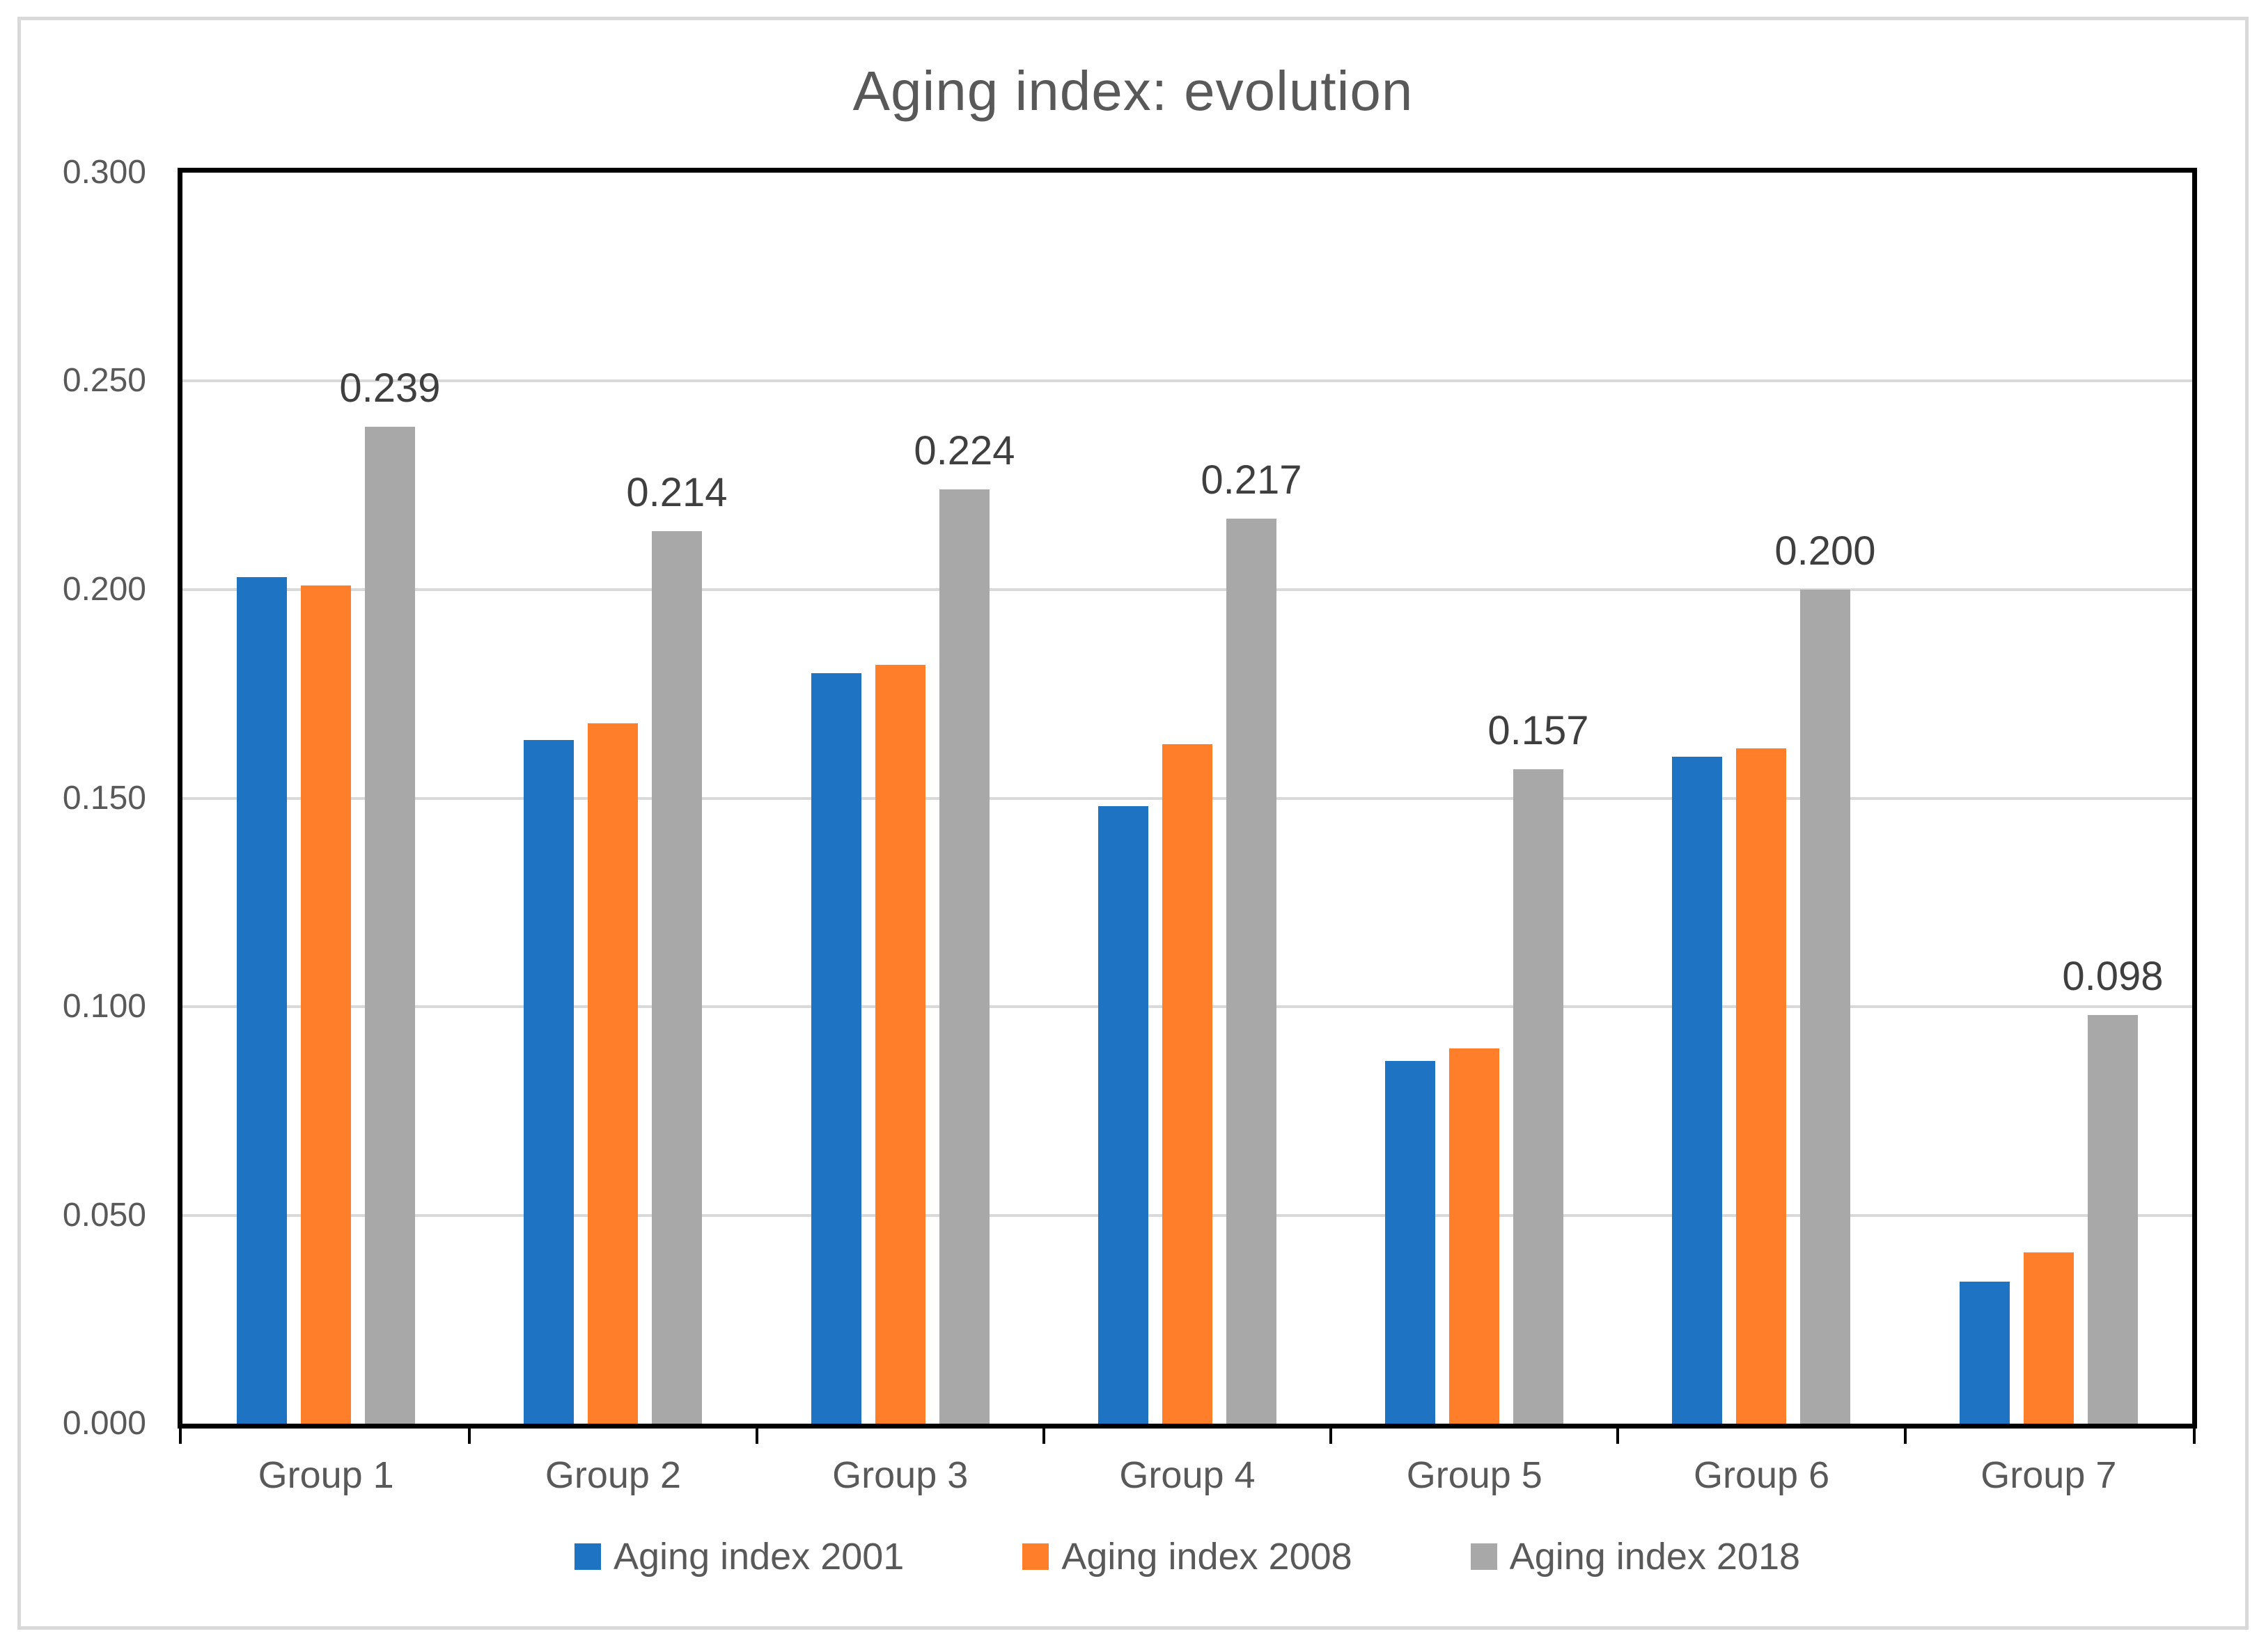 The width and height of the screenshot is (2266, 1652). What do you see at coordinates (1123, 1115) in the screenshot?
I see `bar-group-4-2001` at bounding box center [1123, 1115].